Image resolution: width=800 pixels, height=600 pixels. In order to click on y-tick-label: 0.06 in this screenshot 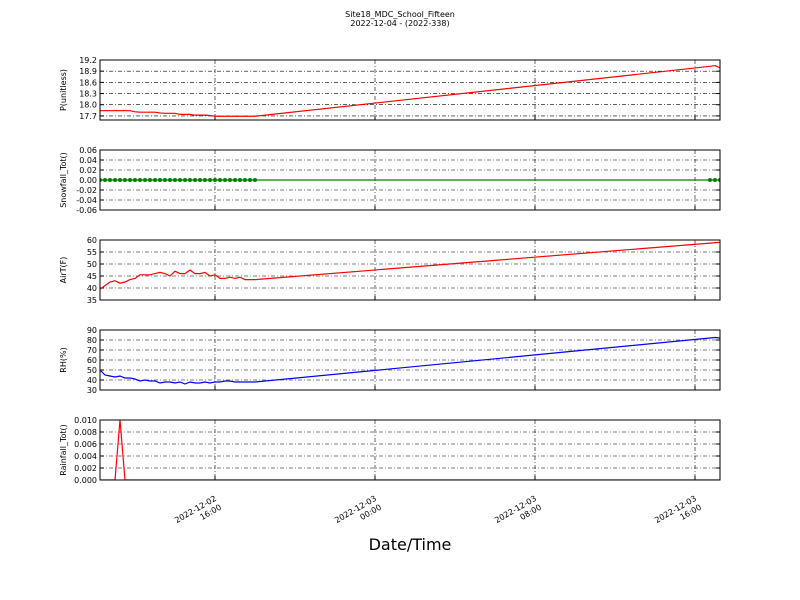, I will do `click(88, 150)`.